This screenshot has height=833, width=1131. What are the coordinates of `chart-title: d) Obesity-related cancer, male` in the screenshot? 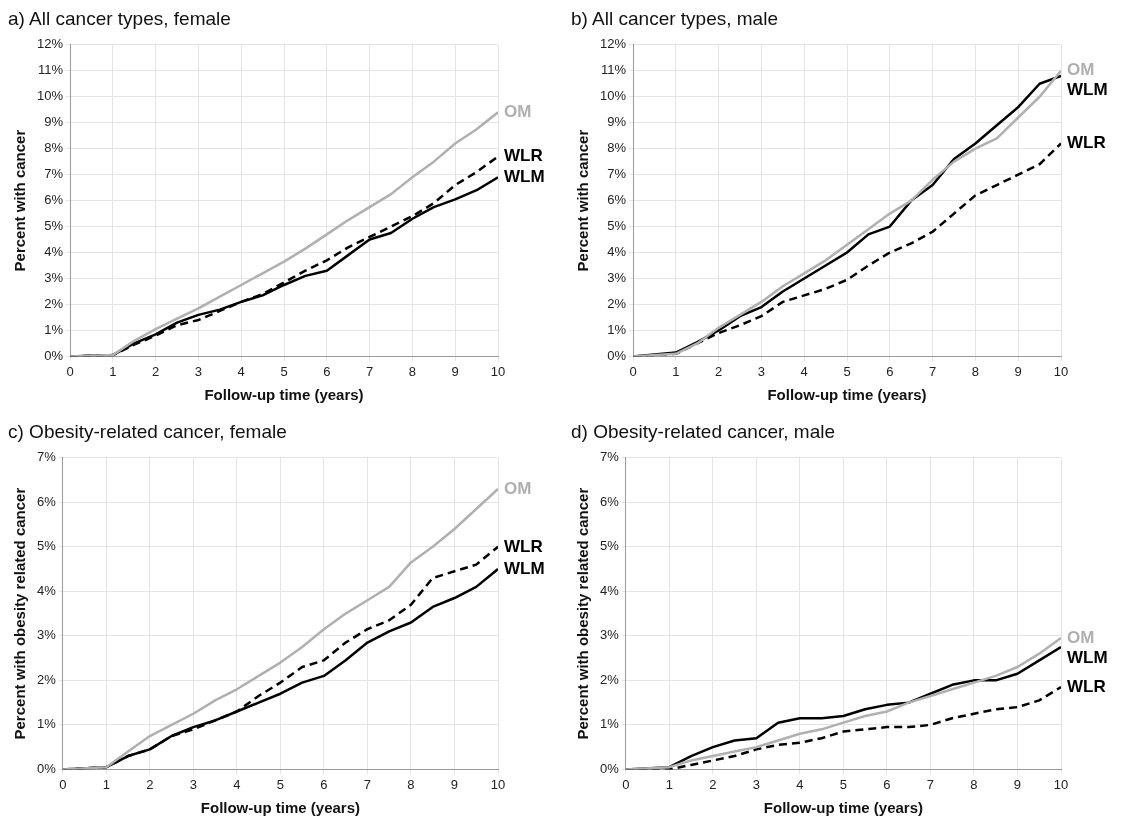 It's located at (703, 432).